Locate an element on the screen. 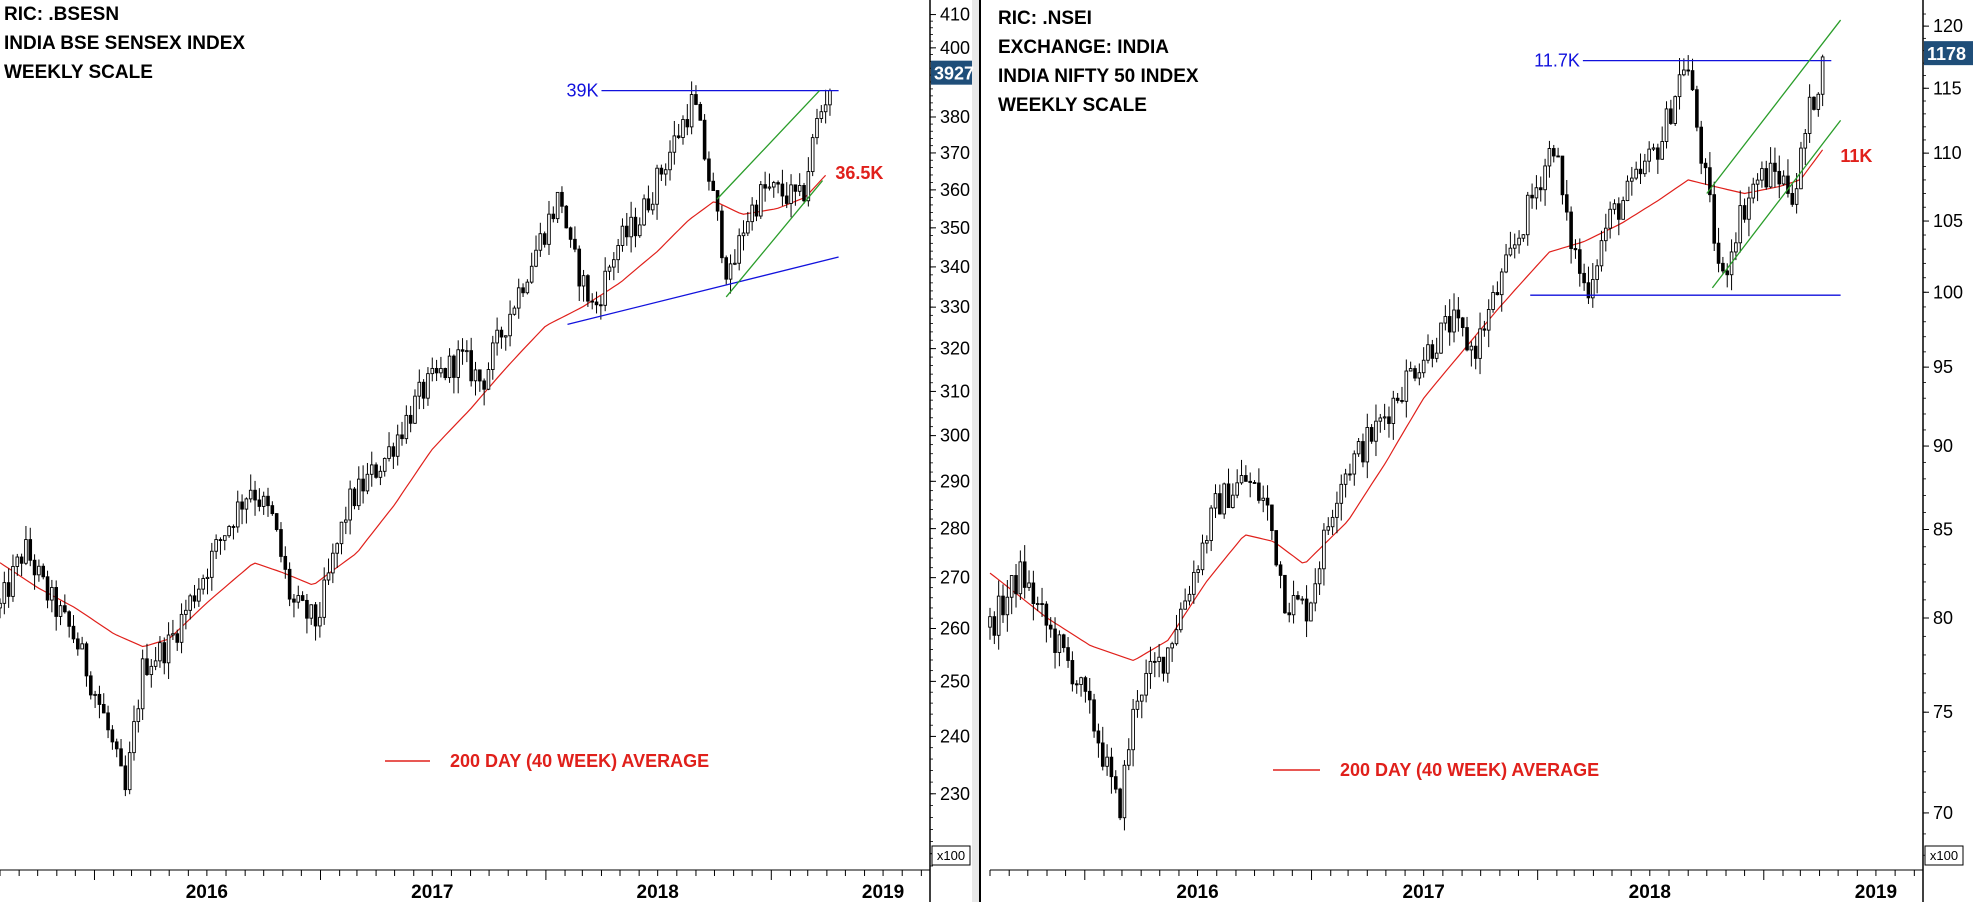  x-year-label: 2019 is located at coordinates (1876, 892).